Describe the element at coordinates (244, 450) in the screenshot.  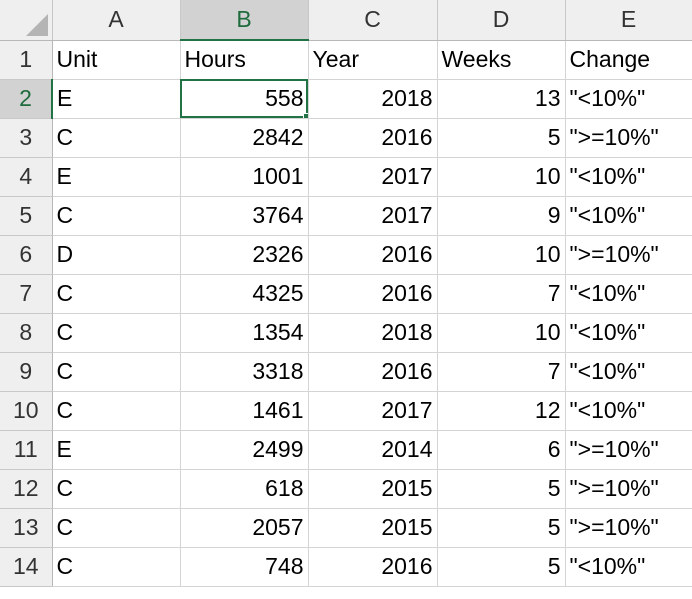
I see `cell-b11: 2499` at that location.